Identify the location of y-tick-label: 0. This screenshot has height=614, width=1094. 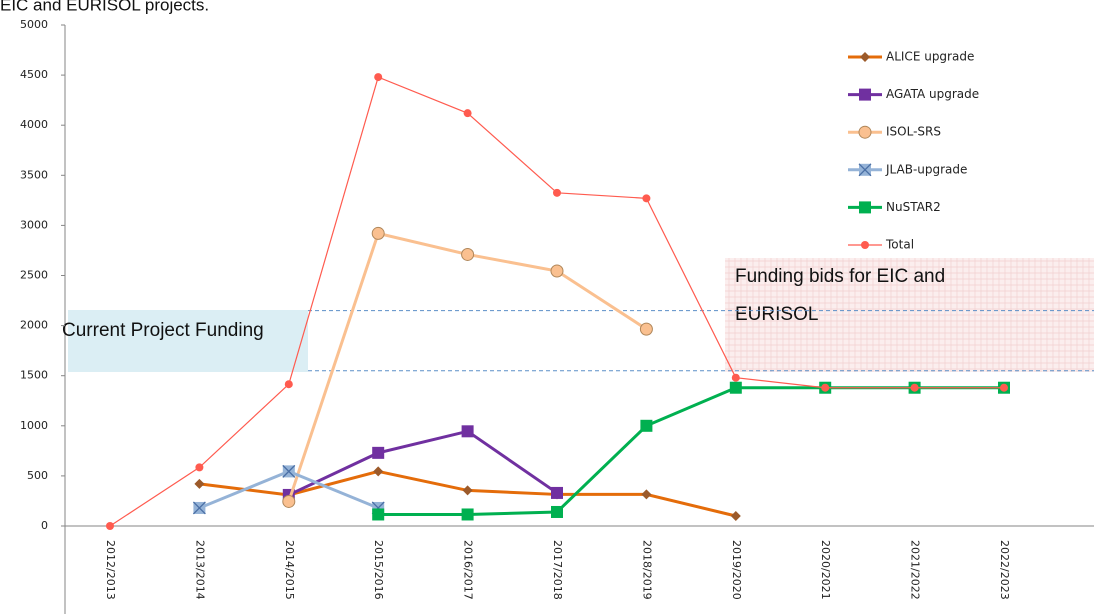
(44, 525).